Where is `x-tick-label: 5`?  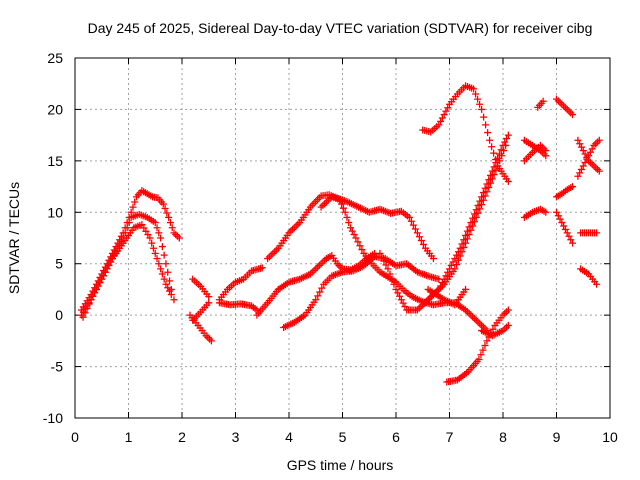
x-tick-label: 5 is located at coordinates (343, 437).